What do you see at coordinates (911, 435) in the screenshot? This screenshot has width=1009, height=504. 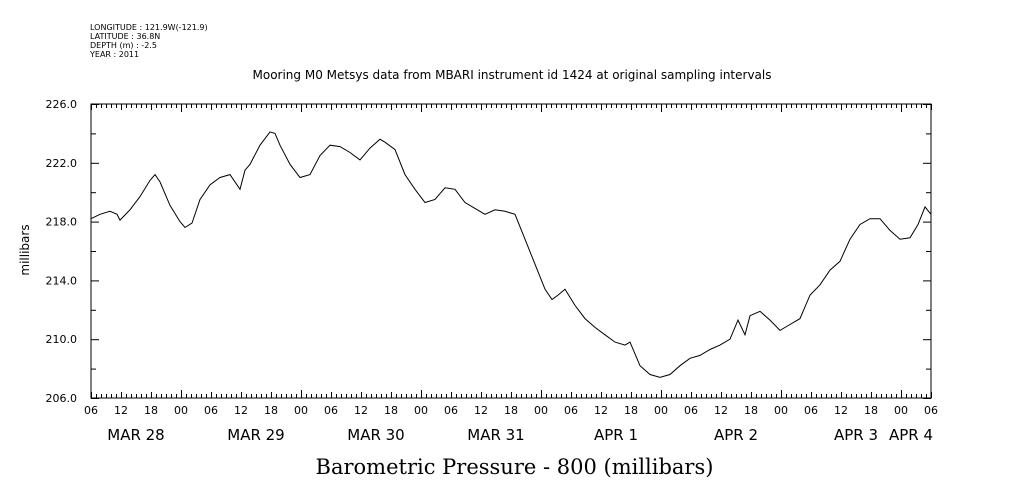 I see `x-date-label: APR 4` at bounding box center [911, 435].